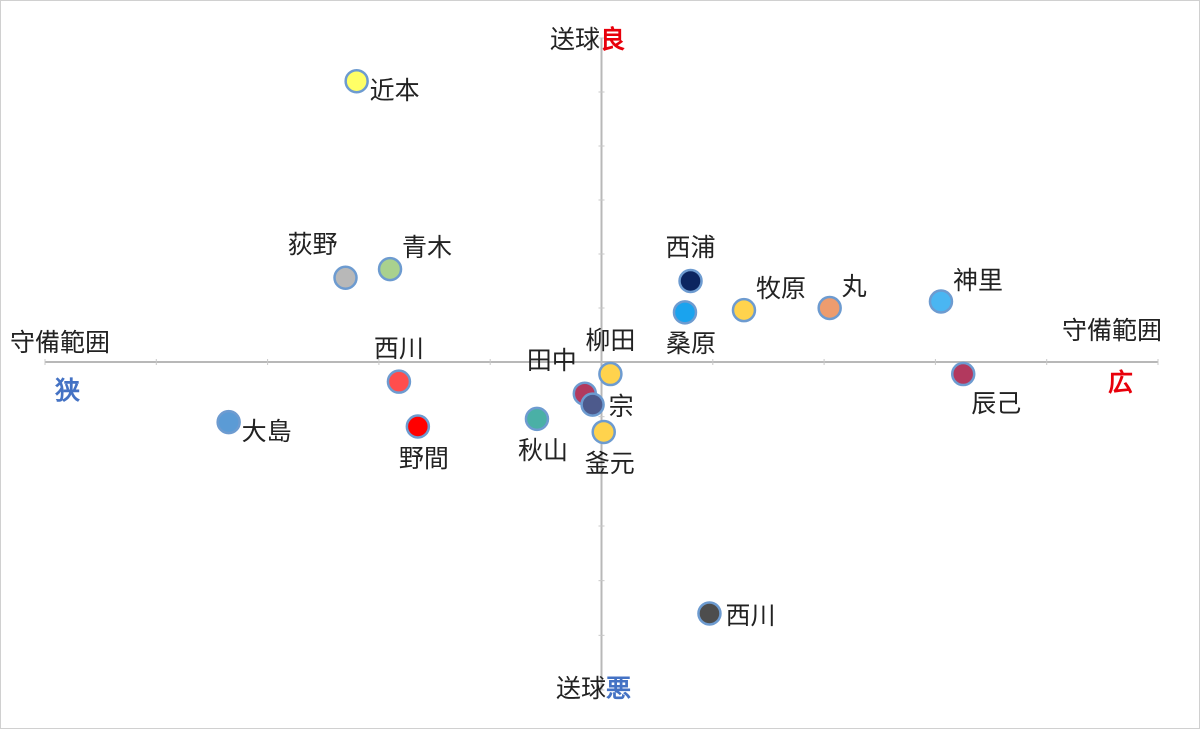  What do you see at coordinates (266, 432) in the screenshot?
I see `data-point-label: 大島` at bounding box center [266, 432].